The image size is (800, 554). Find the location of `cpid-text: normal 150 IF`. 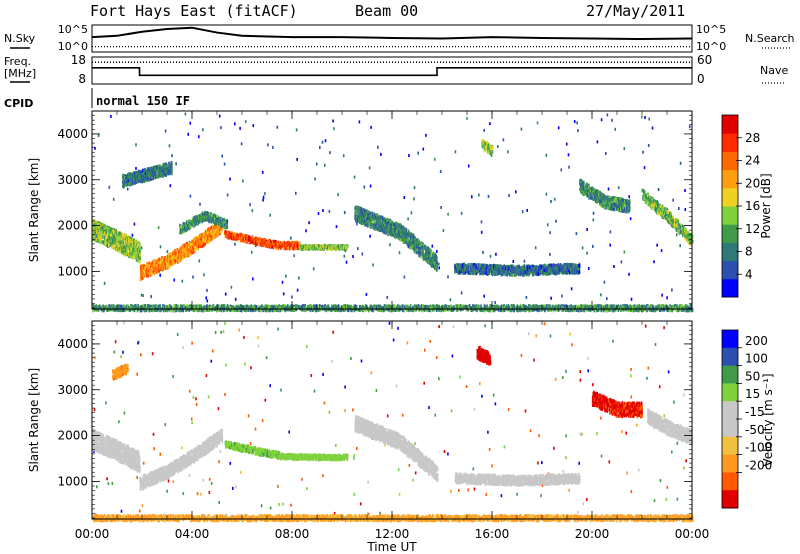

cpid-text: normal 150 IF is located at coordinates (143, 101).